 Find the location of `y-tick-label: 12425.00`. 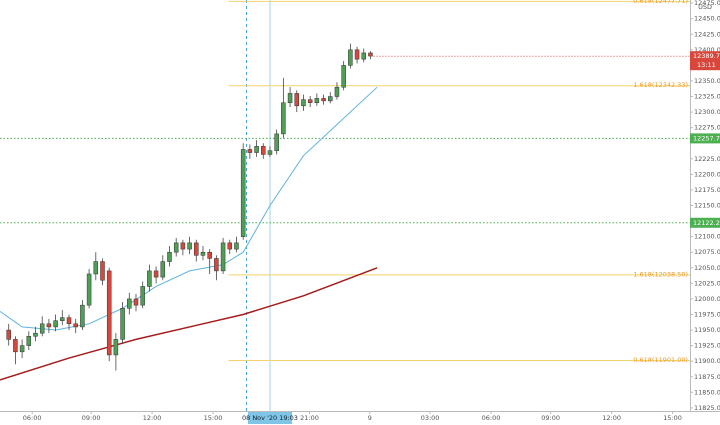

y-tick-label: 12425.00 is located at coordinates (707, 34).